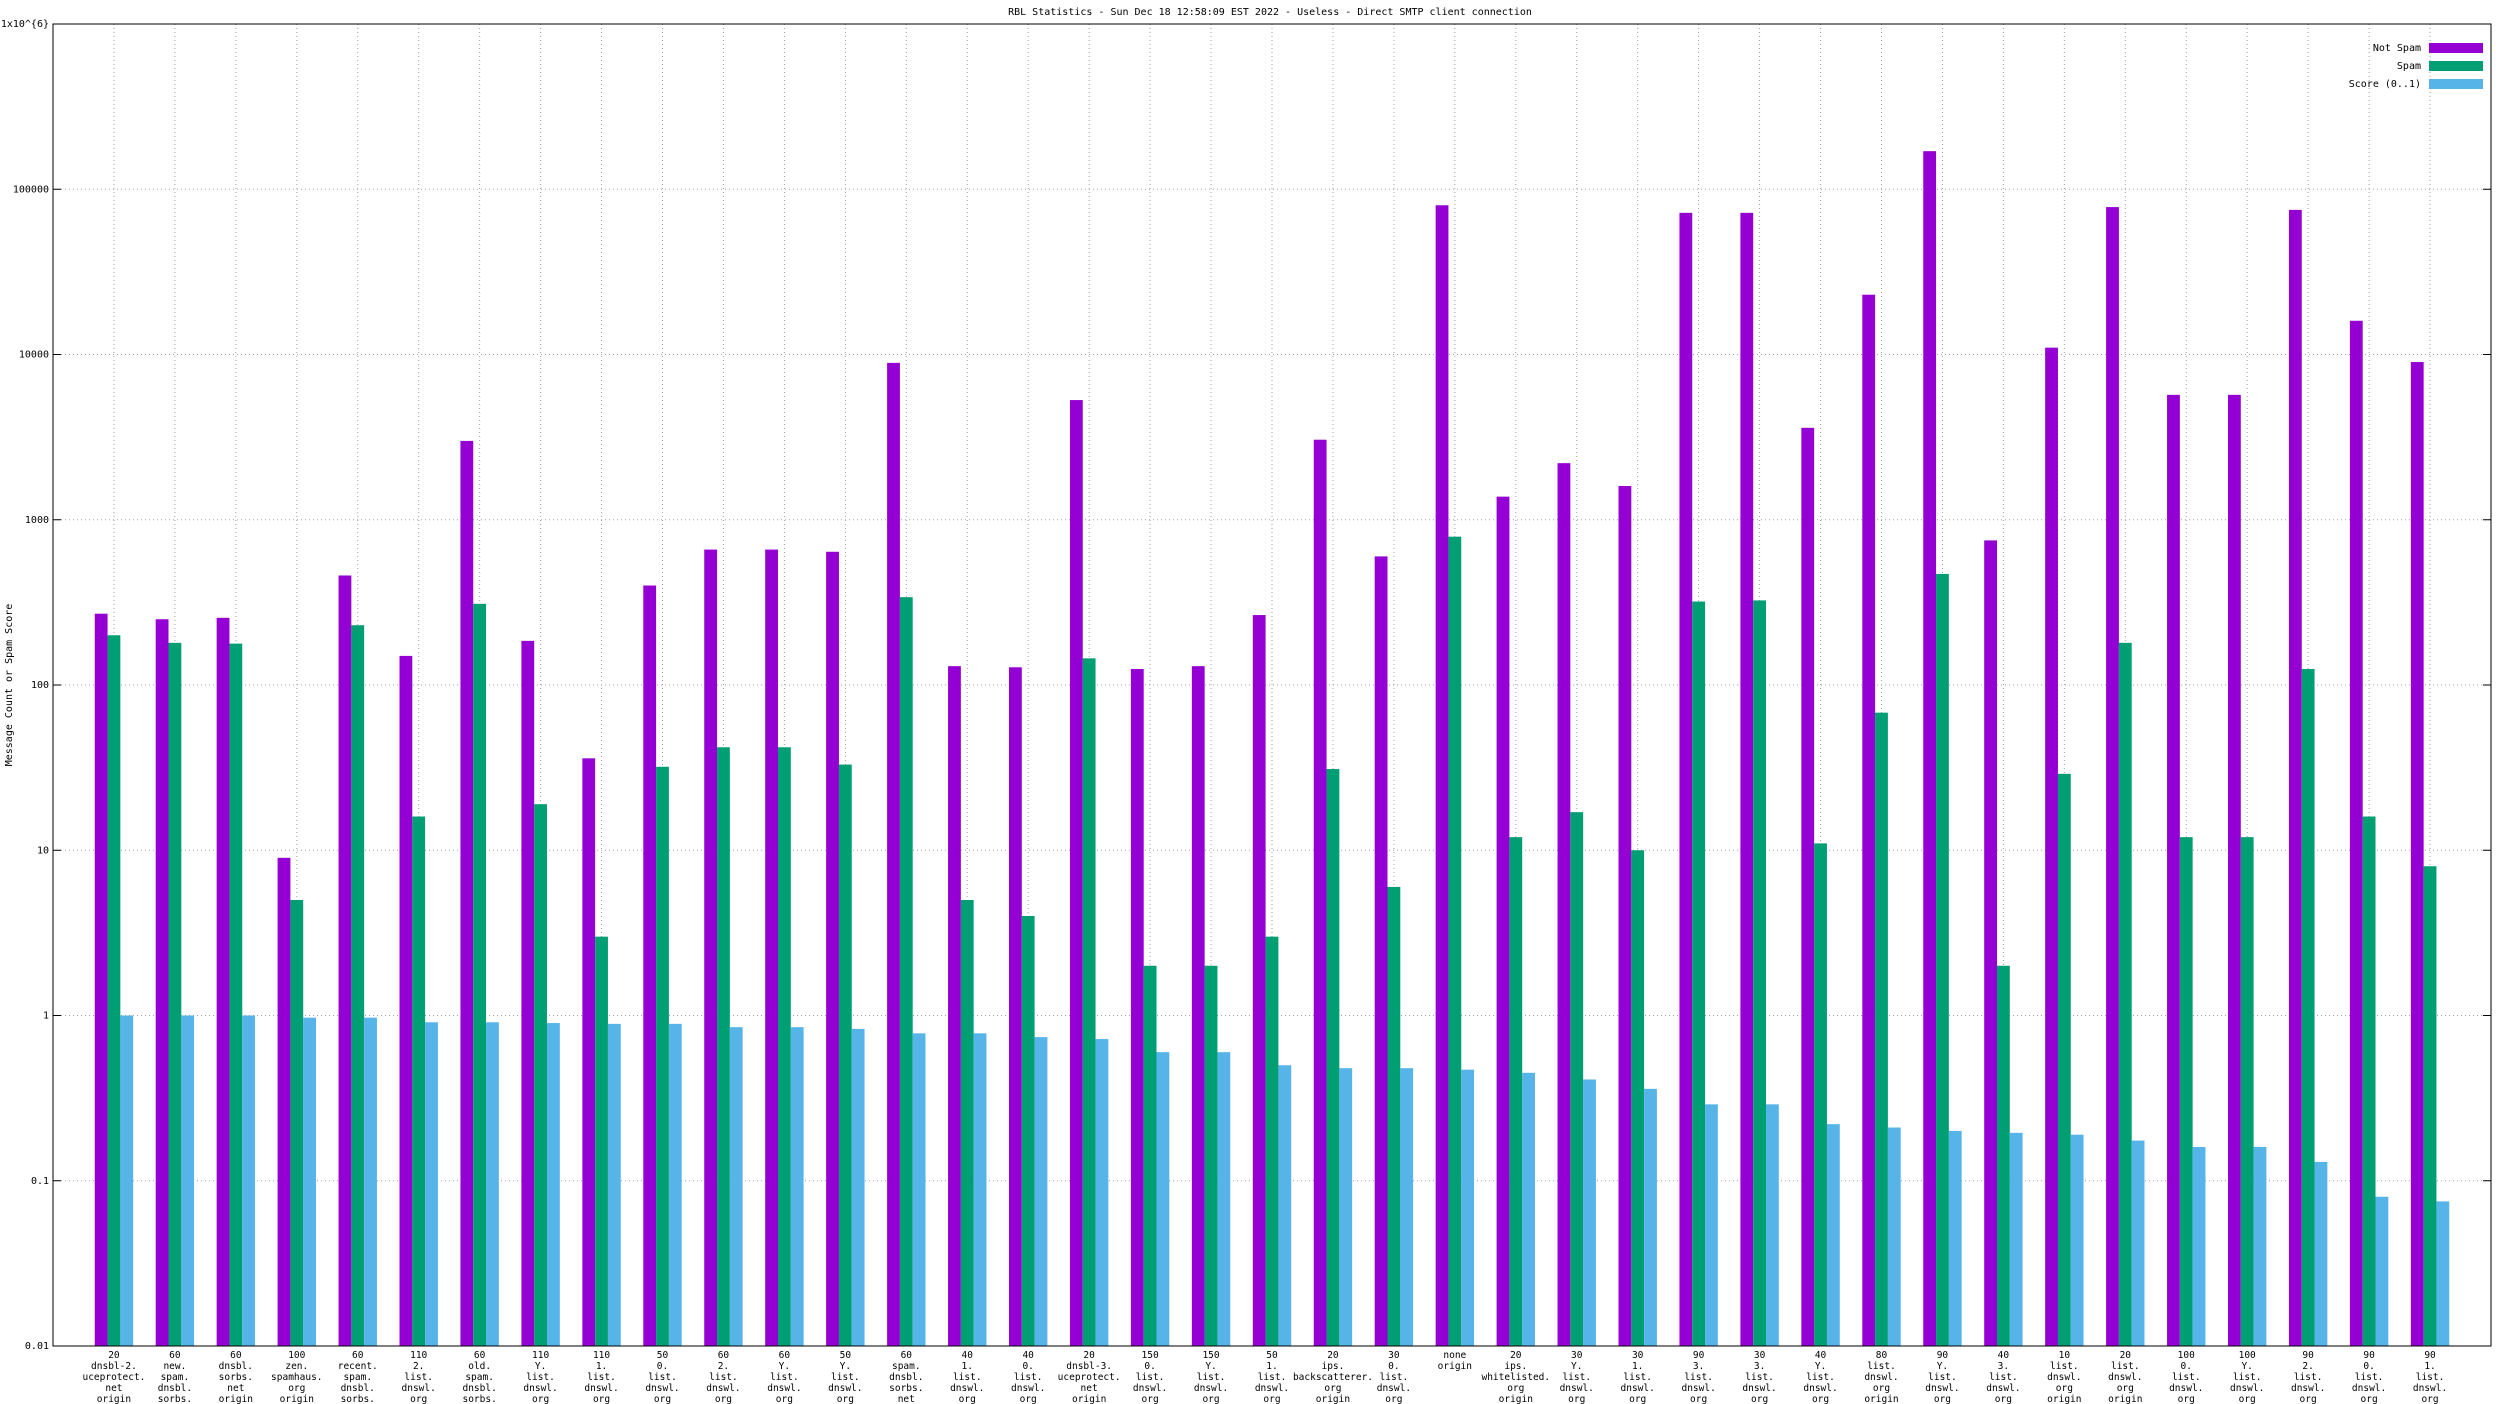  Describe the element at coordinates (31, 189) in the screenshot. I see `y-tick-label: 100000` at that location.